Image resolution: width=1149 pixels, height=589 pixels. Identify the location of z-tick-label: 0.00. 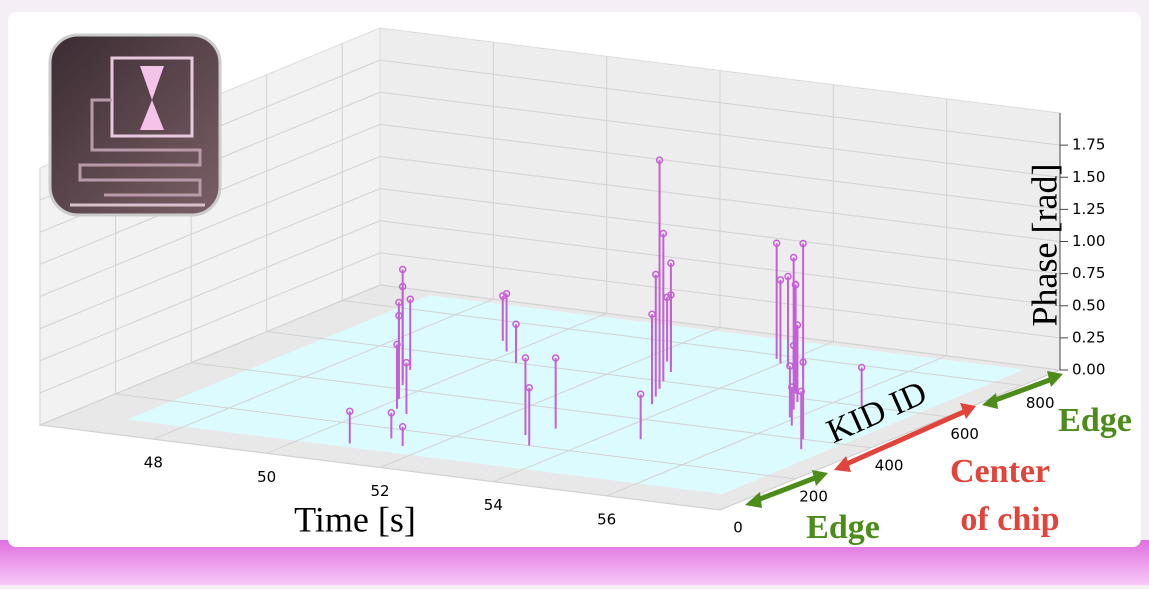
(1088, 370).